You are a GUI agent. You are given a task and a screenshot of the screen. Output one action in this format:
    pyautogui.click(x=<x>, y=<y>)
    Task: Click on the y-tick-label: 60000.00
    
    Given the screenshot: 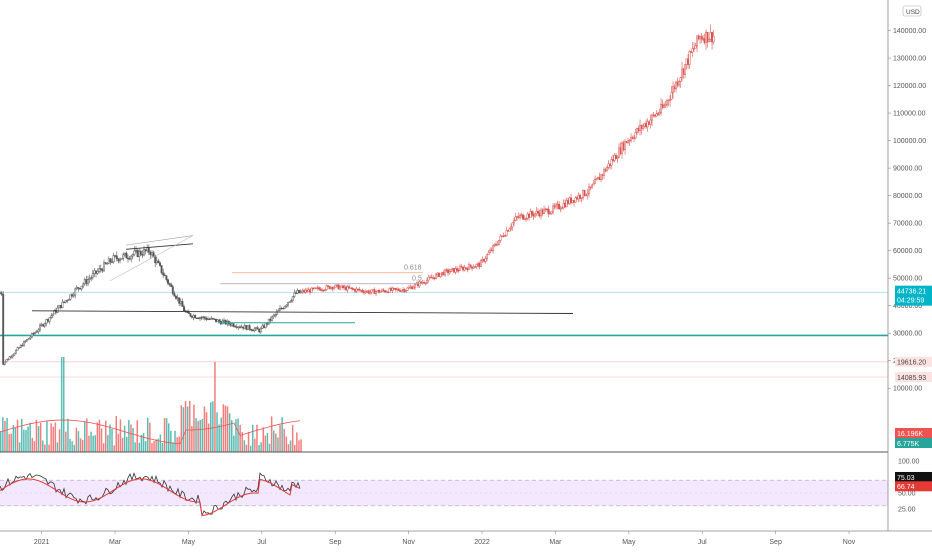 What is the action you would take?
    pyautogui.click(x=907, y=251)
    